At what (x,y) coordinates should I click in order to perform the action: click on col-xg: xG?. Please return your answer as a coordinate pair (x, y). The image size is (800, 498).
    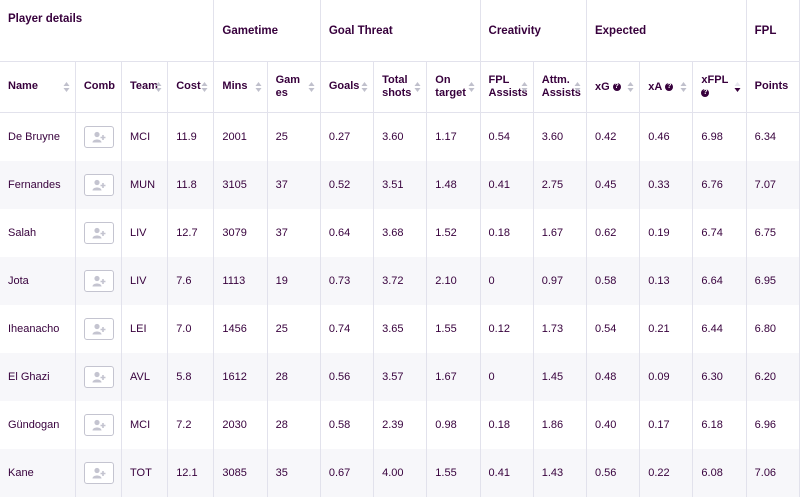
    Looking at the image, I should click on (613, 87).